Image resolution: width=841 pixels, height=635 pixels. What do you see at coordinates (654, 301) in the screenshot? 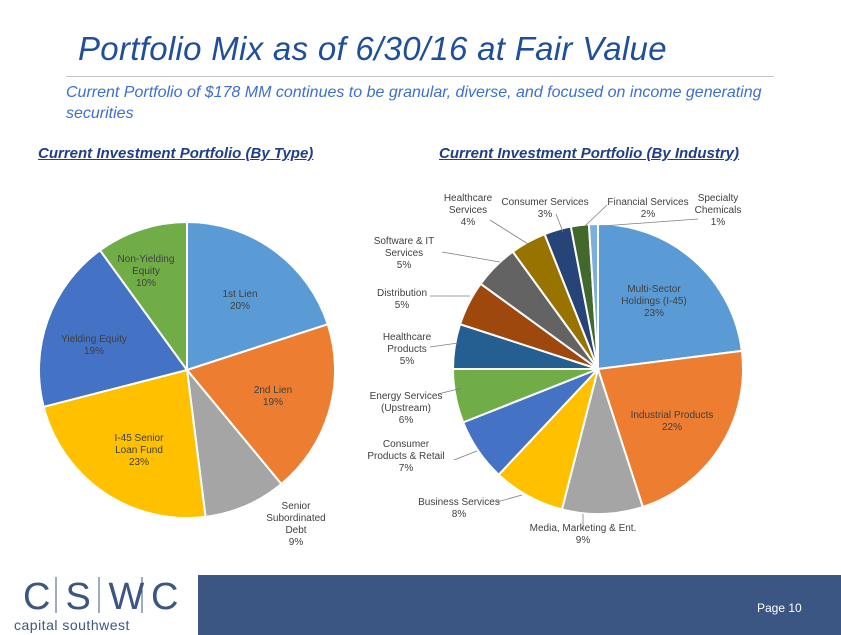
I see `slice-label-multi-sector-holdings-i-45: Multi-Sector Holdings (I-45) 23%` at bounding box center [654, 301].